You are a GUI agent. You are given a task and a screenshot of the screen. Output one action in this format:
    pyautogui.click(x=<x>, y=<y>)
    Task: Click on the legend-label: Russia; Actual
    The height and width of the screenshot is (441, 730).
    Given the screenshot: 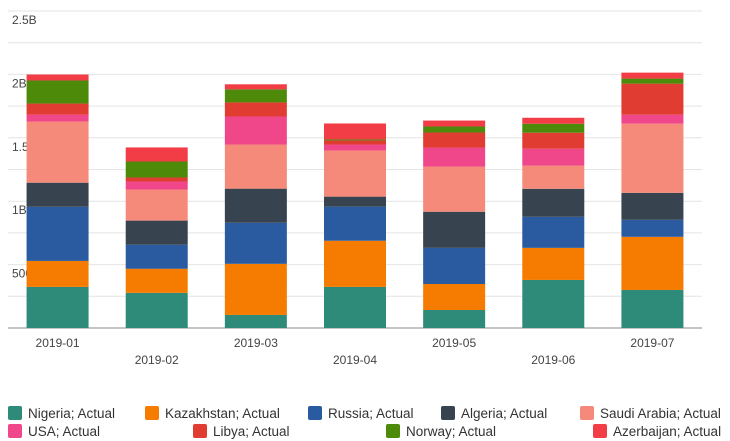 What is the action you would take?
    pyautogui.click(x=371, y=413)
    